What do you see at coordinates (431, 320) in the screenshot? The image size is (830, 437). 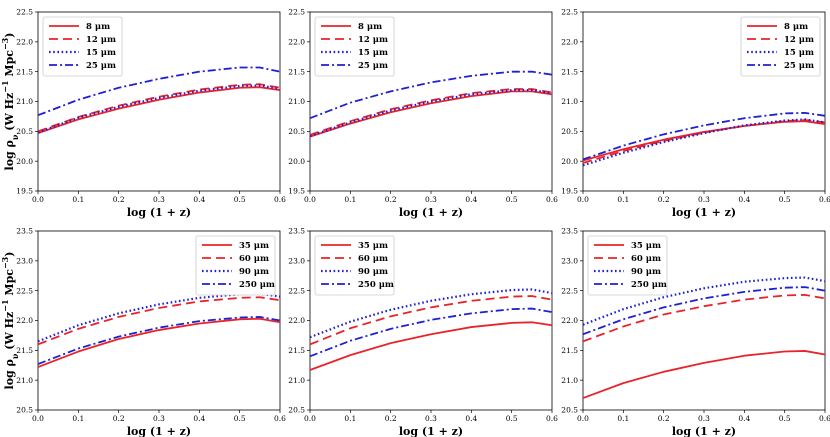 I see `series-line-60-μm` at bounding box center [431, 320].